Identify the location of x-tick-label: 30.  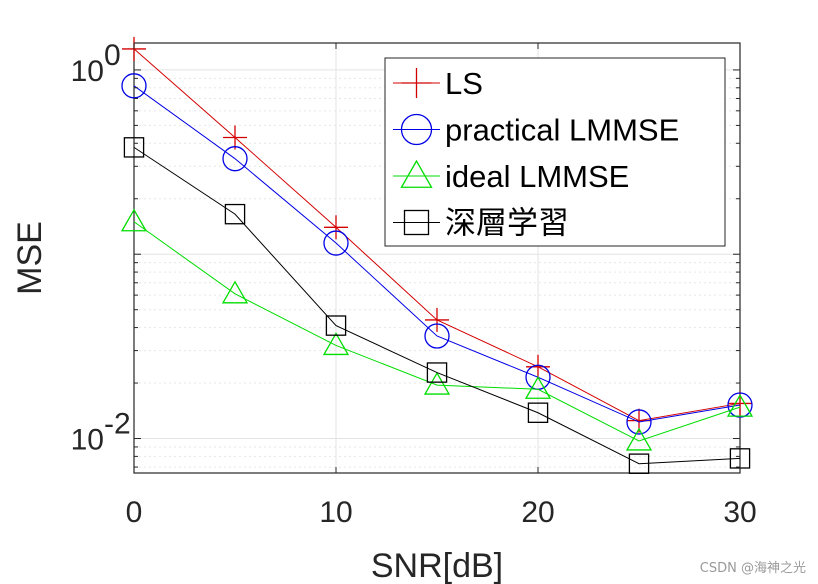
(739, 512).